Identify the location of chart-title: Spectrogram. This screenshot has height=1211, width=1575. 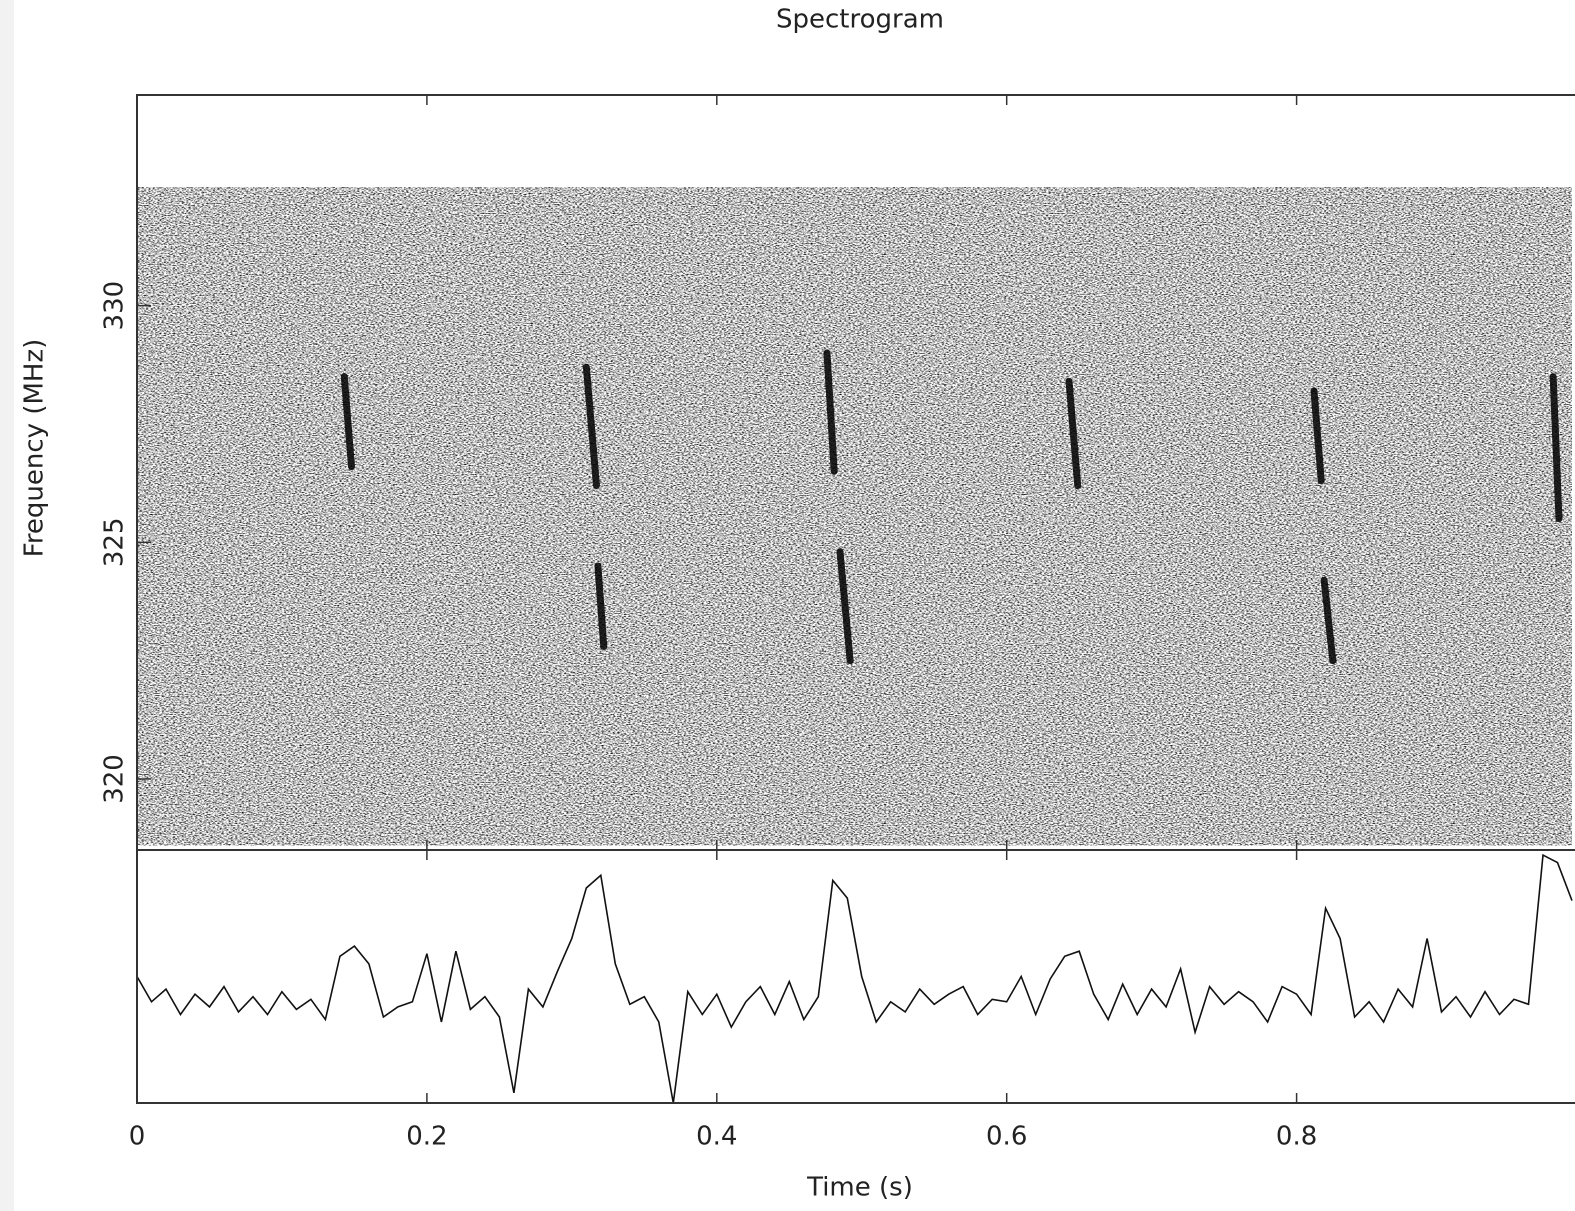
(860, 20).